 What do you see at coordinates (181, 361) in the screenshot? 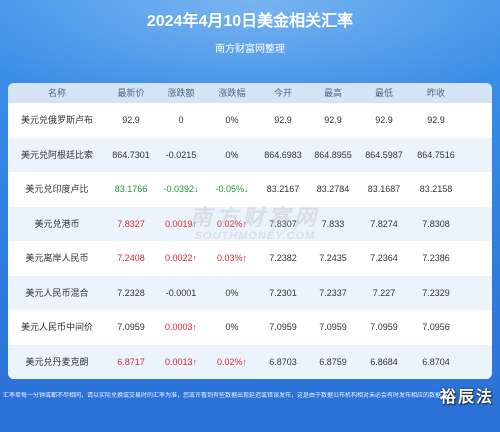
I see `cell-change: 0.0013↑` at bounding box center [181, 361].